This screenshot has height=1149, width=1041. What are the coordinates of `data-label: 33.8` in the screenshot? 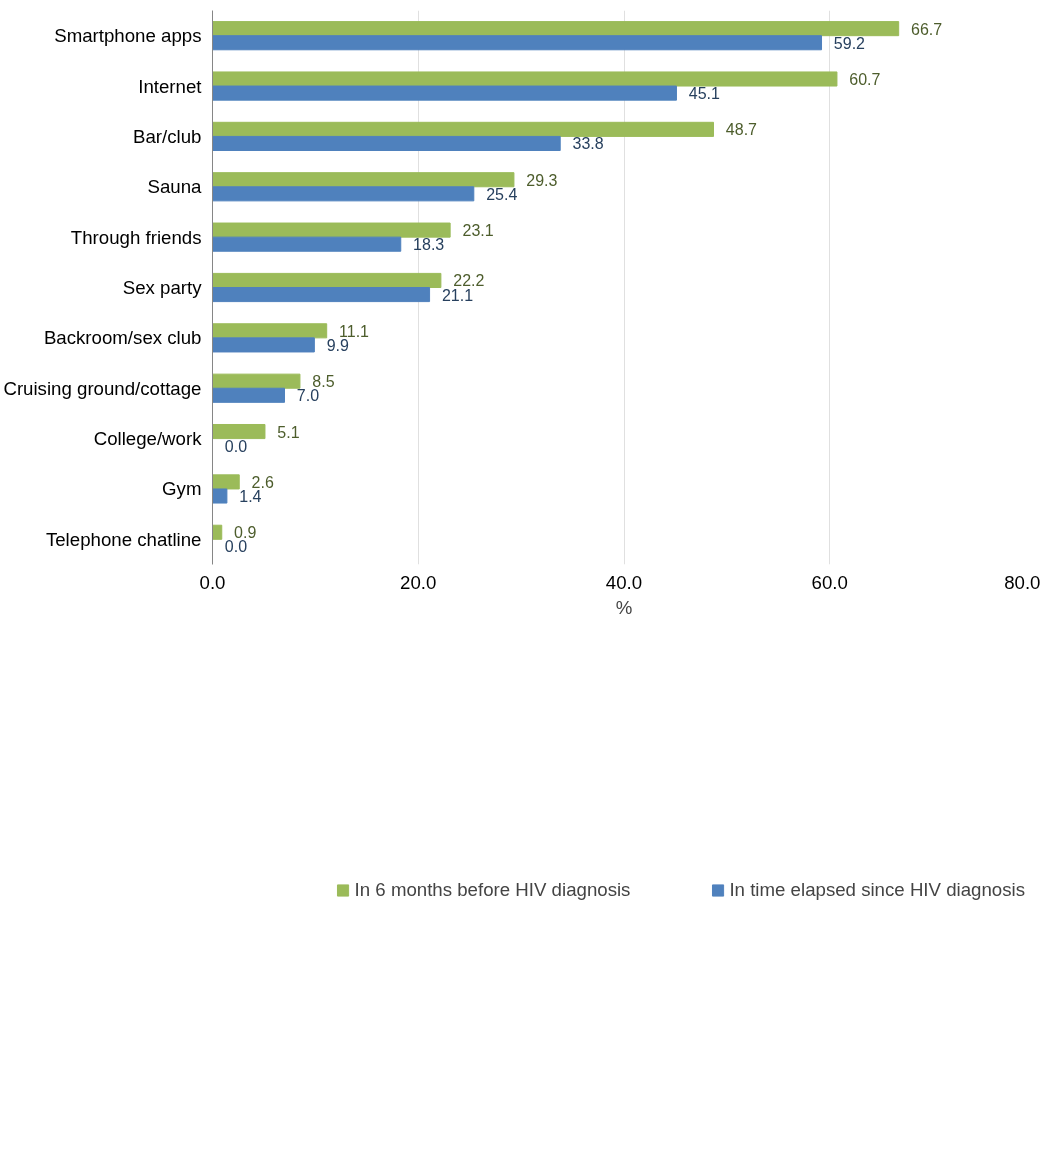 It's located at (588, 144).